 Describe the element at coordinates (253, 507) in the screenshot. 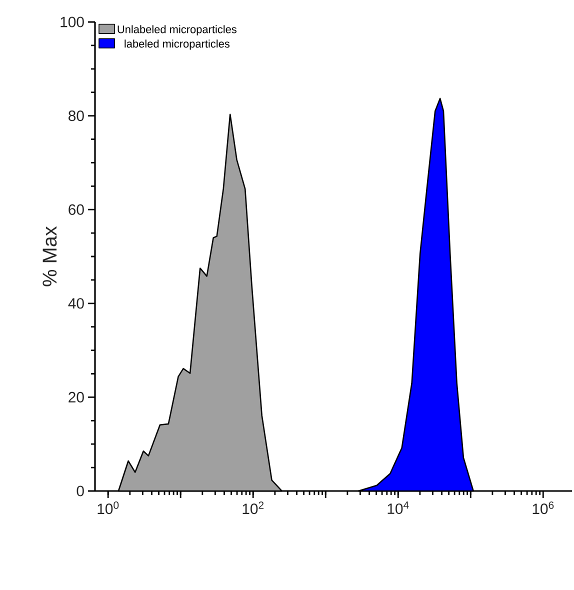

I see `x-tick-label: 10$^{2}$` at that location.